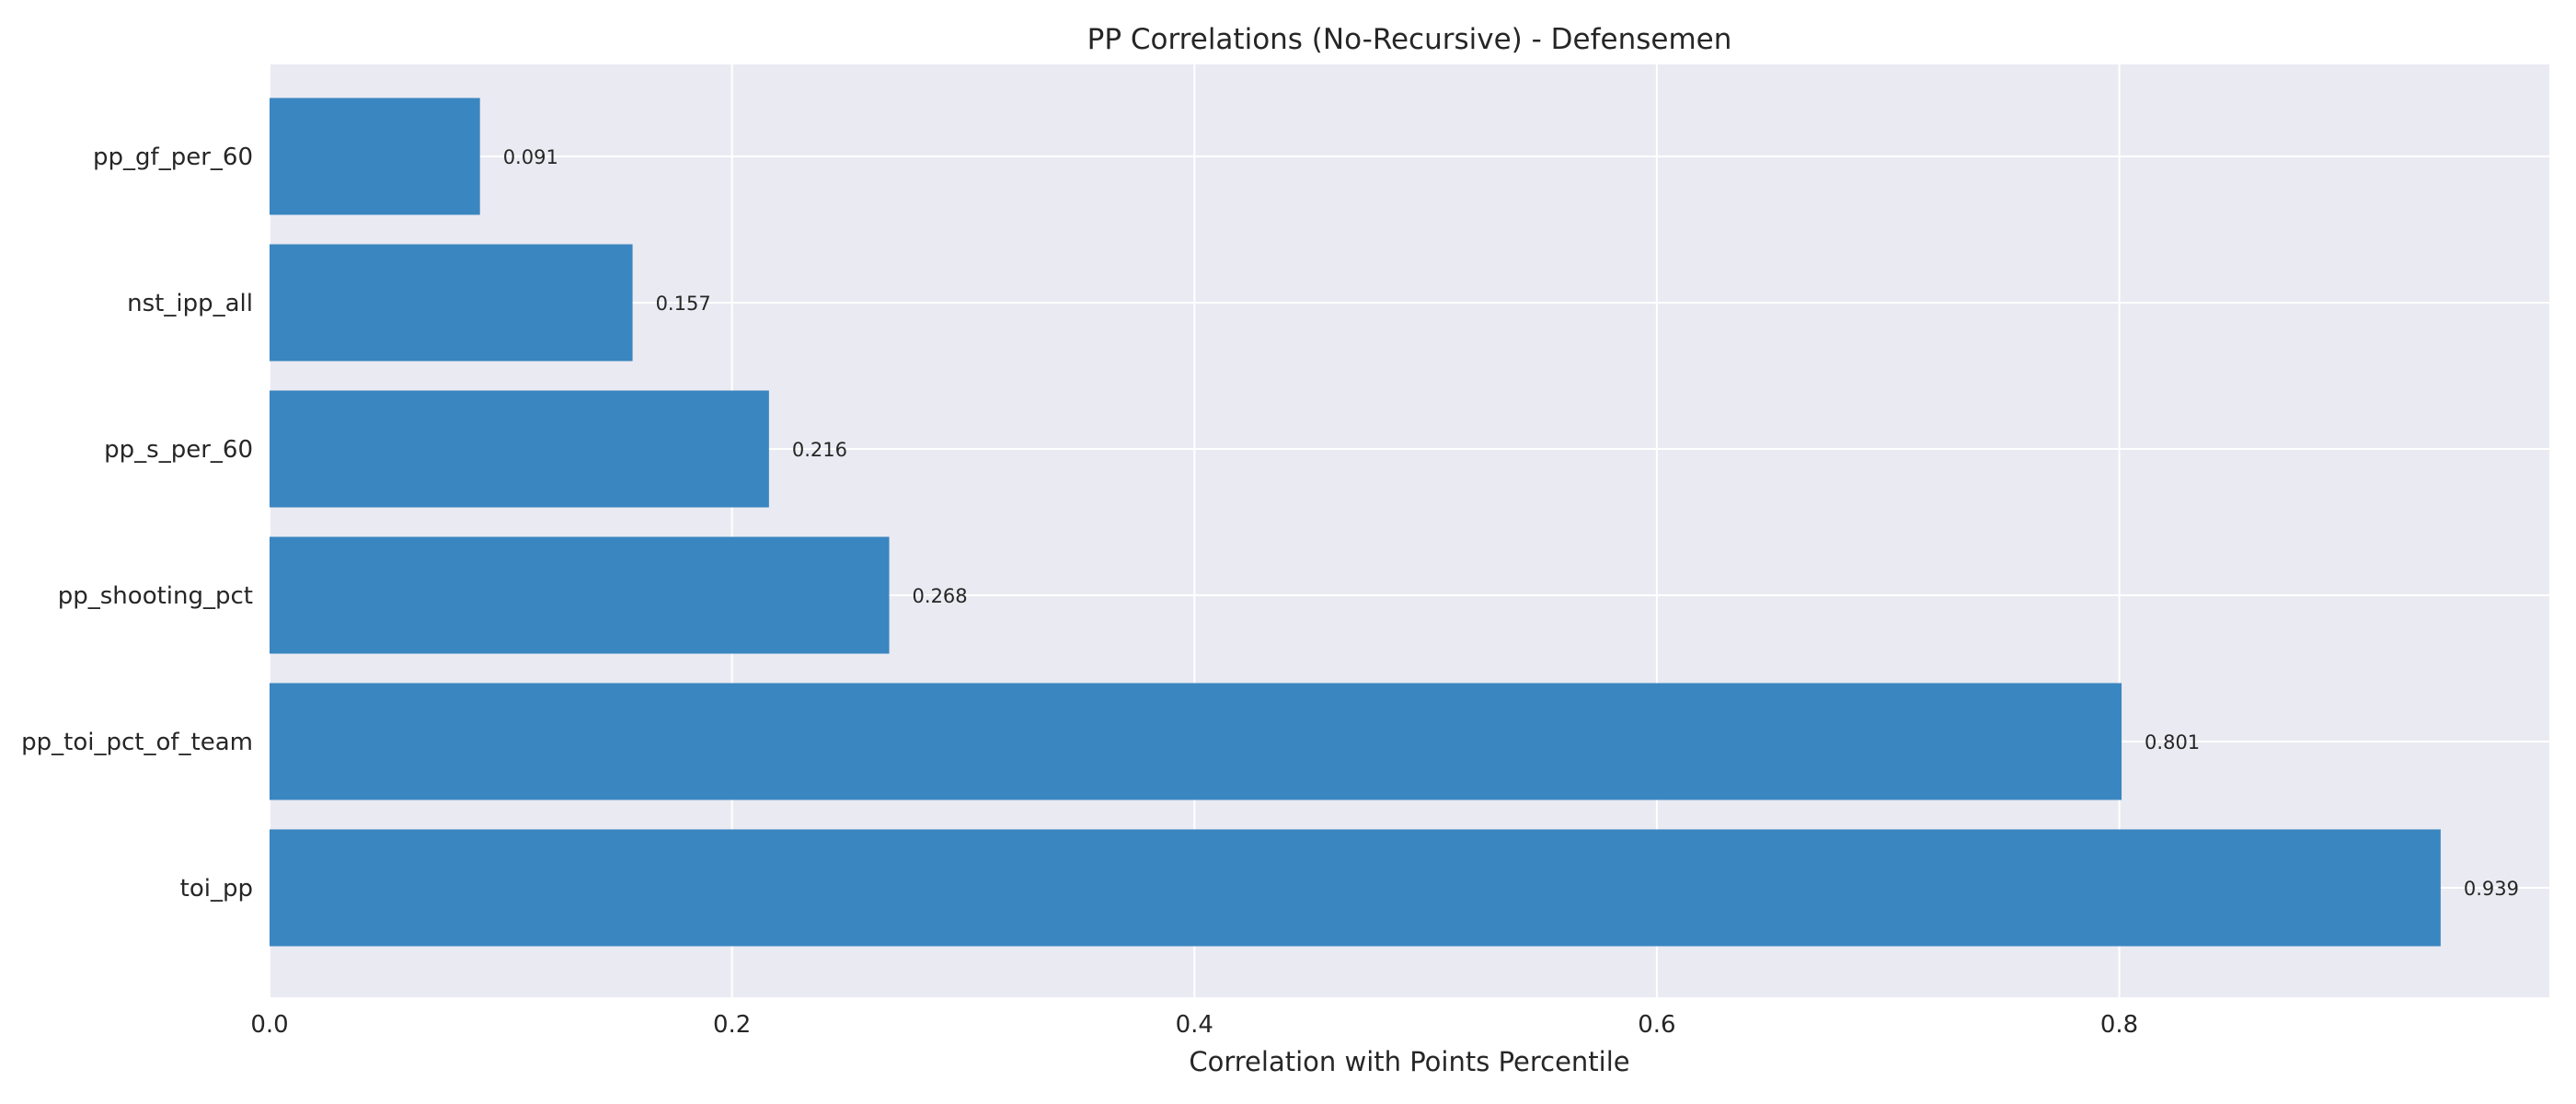 This screenshot has height=1104, width=2576. Describe the element at coordinates (819, 450) in the screenshot. I see `data-label: 0.216` at that location.